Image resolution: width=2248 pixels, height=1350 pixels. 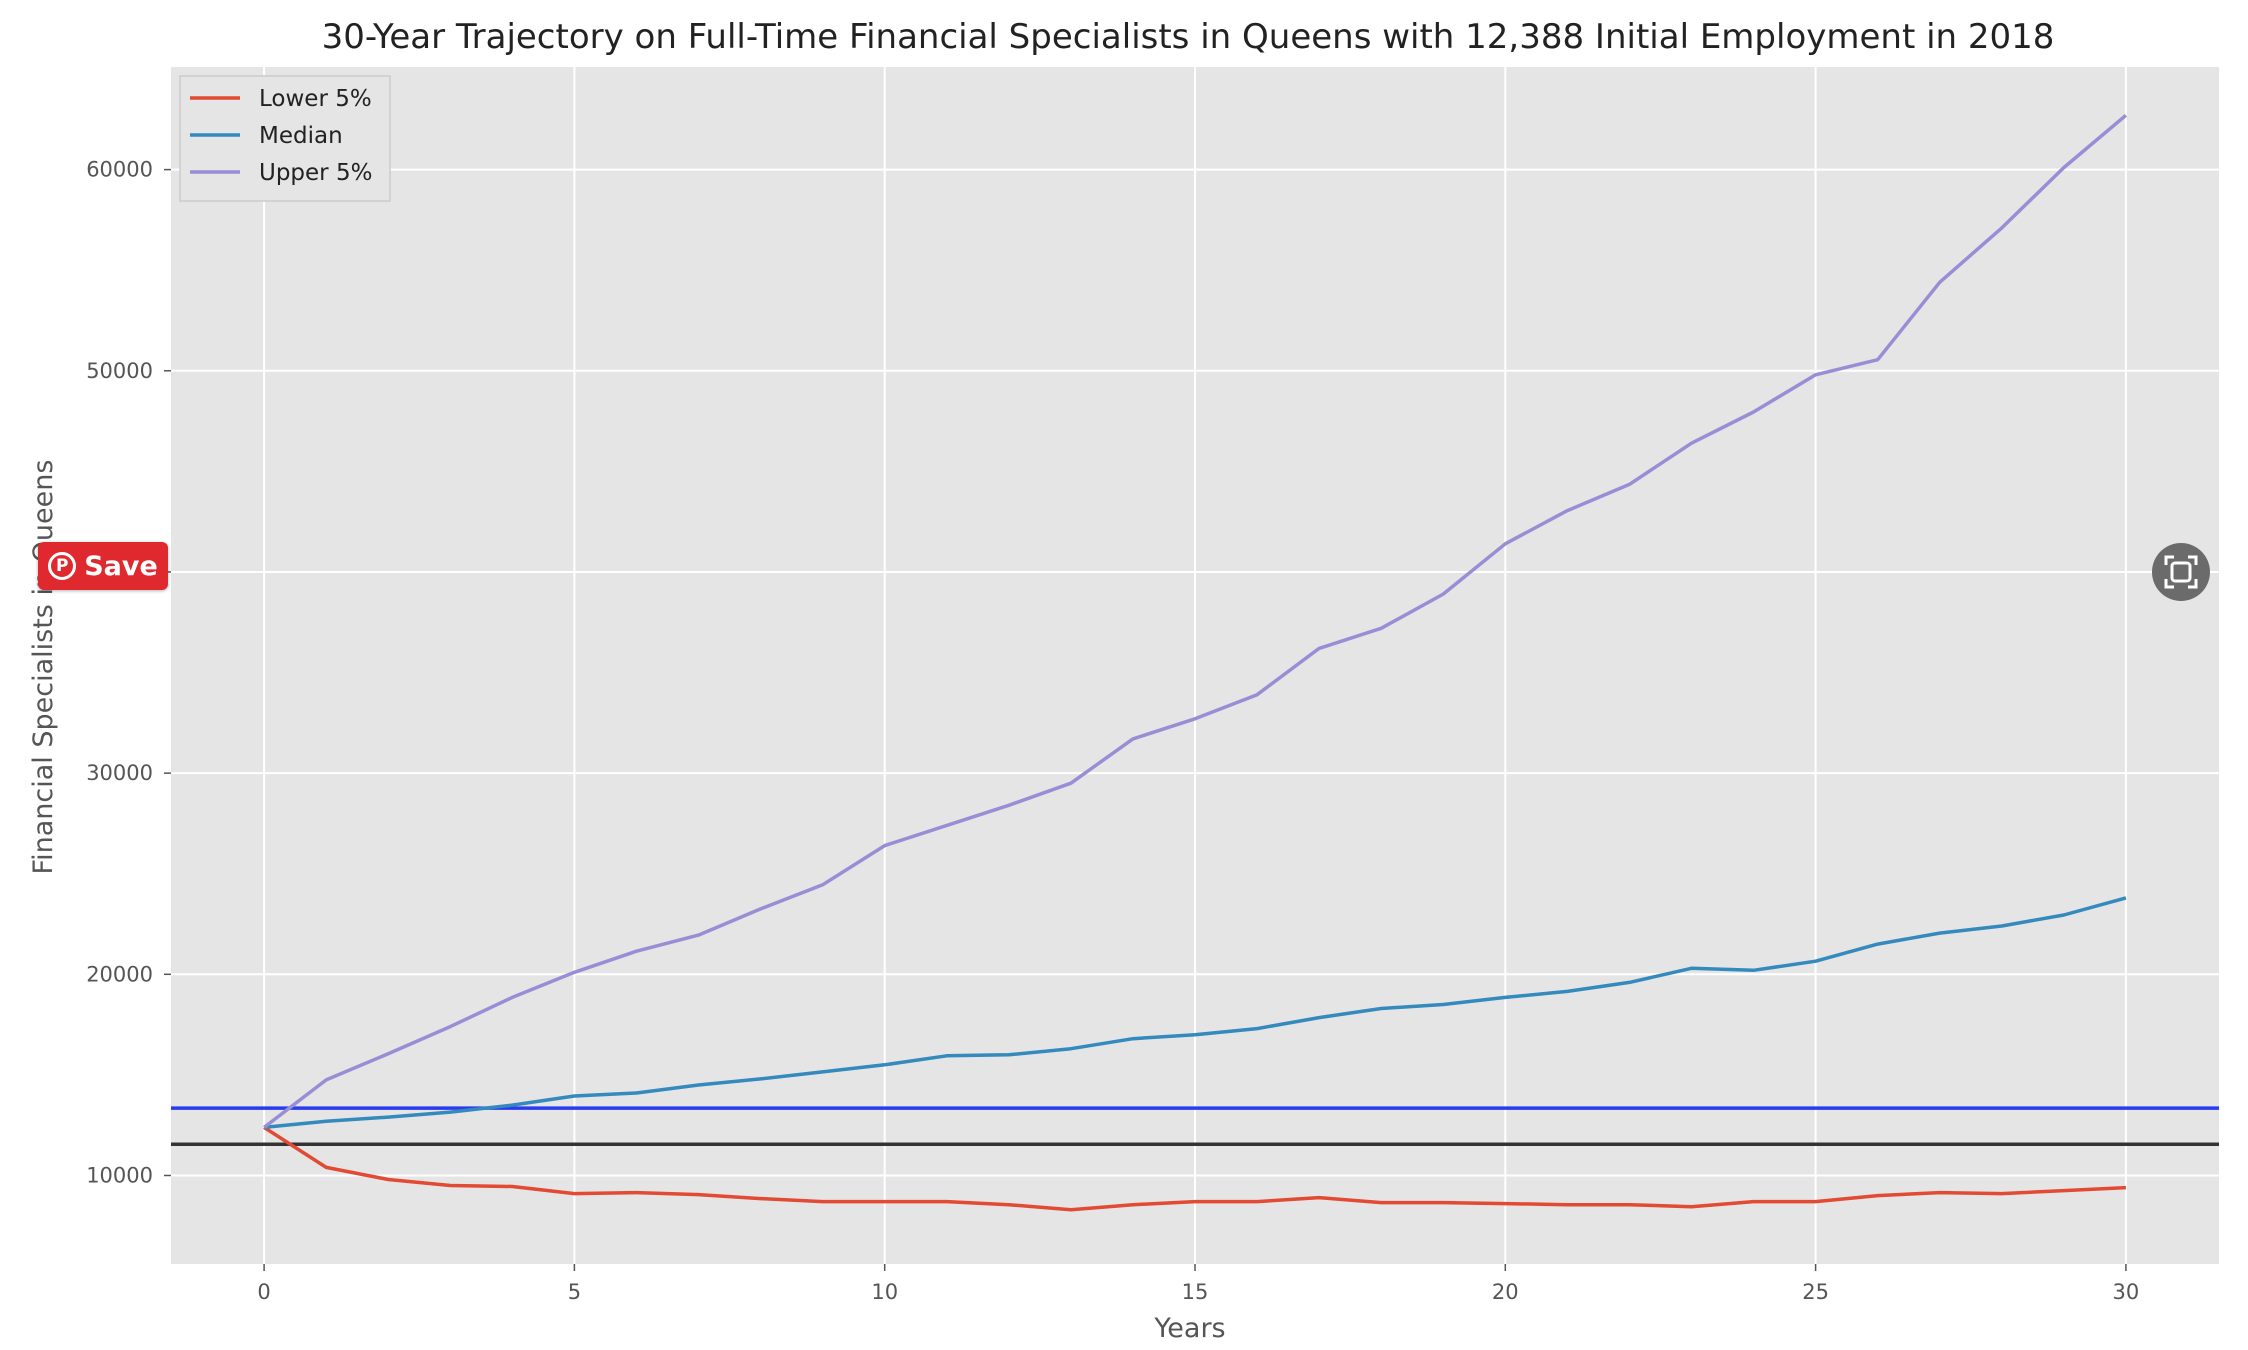 I want to click on y-tick-label: 60000, so click(x=119, y=170).